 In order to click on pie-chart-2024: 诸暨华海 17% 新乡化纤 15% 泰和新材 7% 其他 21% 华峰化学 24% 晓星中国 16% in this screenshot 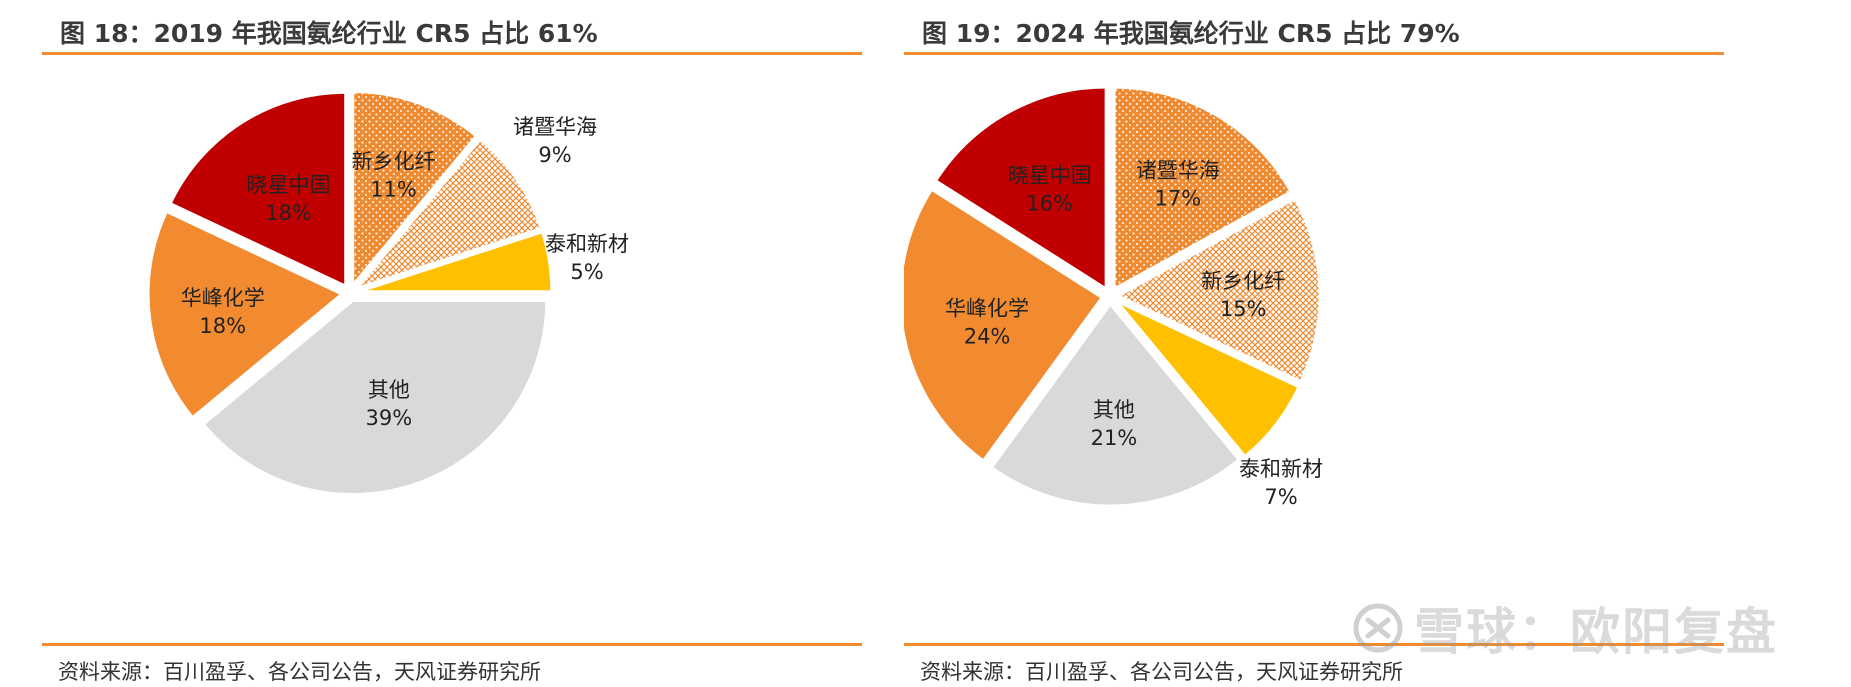, I will do `click(1113, 297)`.